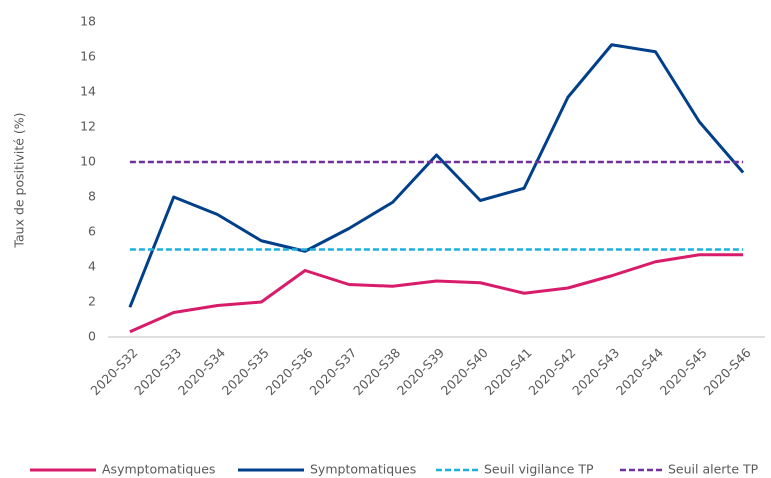 The height and width of the screenshot is (478, 771). What do you see at coordinates (92, 266) in the screenshot?
I see `y-tick-label: 4` at bounding box center [92, 266].